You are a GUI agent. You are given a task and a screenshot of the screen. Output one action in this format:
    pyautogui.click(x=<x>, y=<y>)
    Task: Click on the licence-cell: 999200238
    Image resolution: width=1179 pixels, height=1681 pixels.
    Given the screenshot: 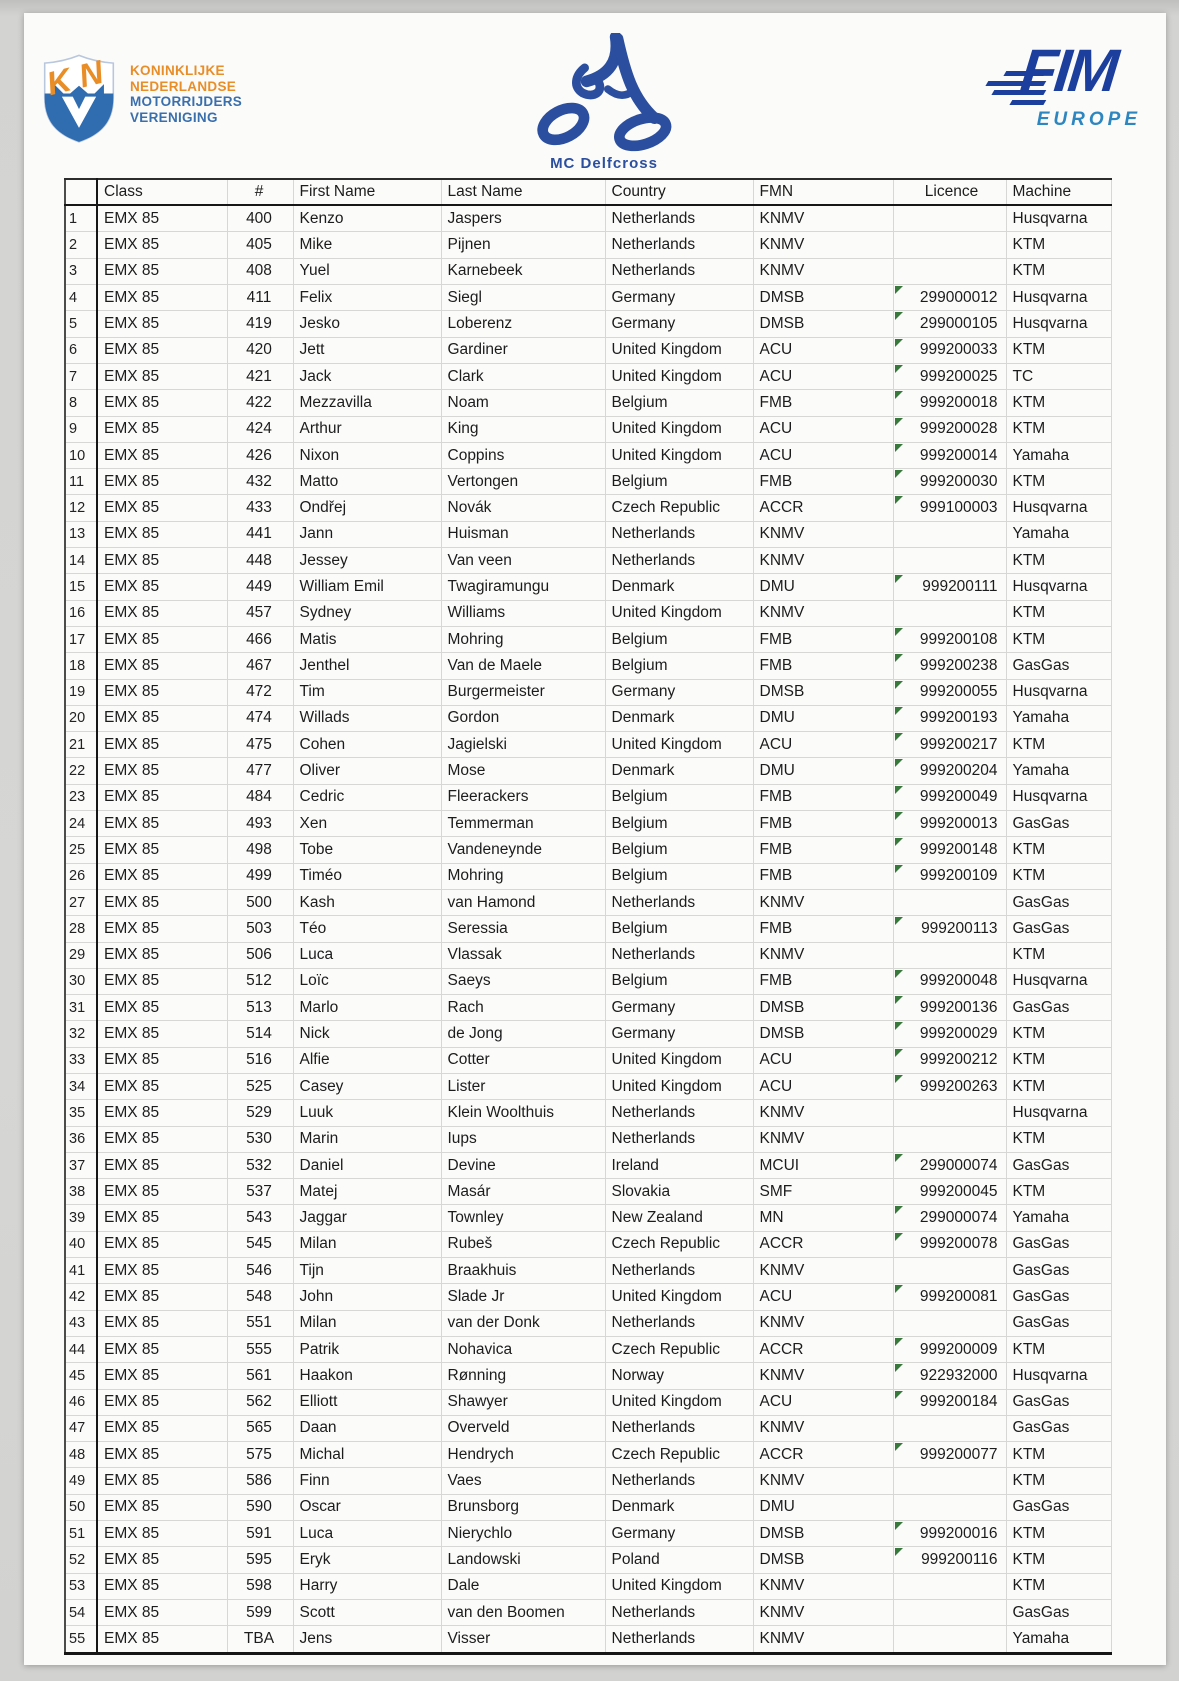 What is the action you would take?
    pyautogui.click(x=949, y=666)
    